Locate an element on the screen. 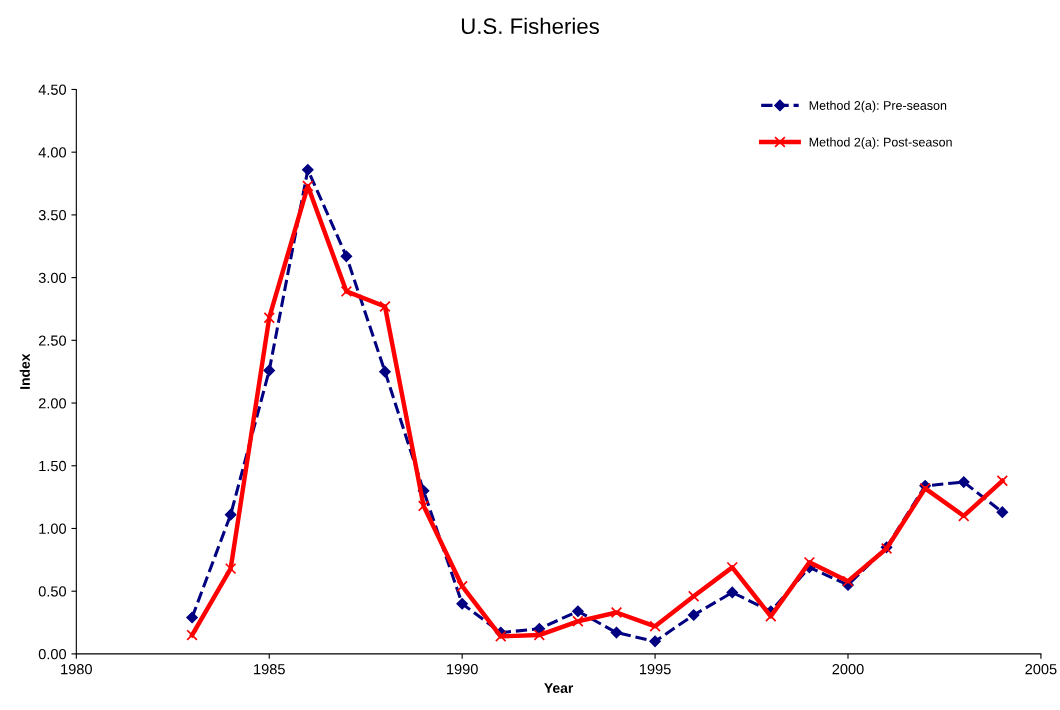  x-tick-label: 1985 is located at coordinates (269, 669).